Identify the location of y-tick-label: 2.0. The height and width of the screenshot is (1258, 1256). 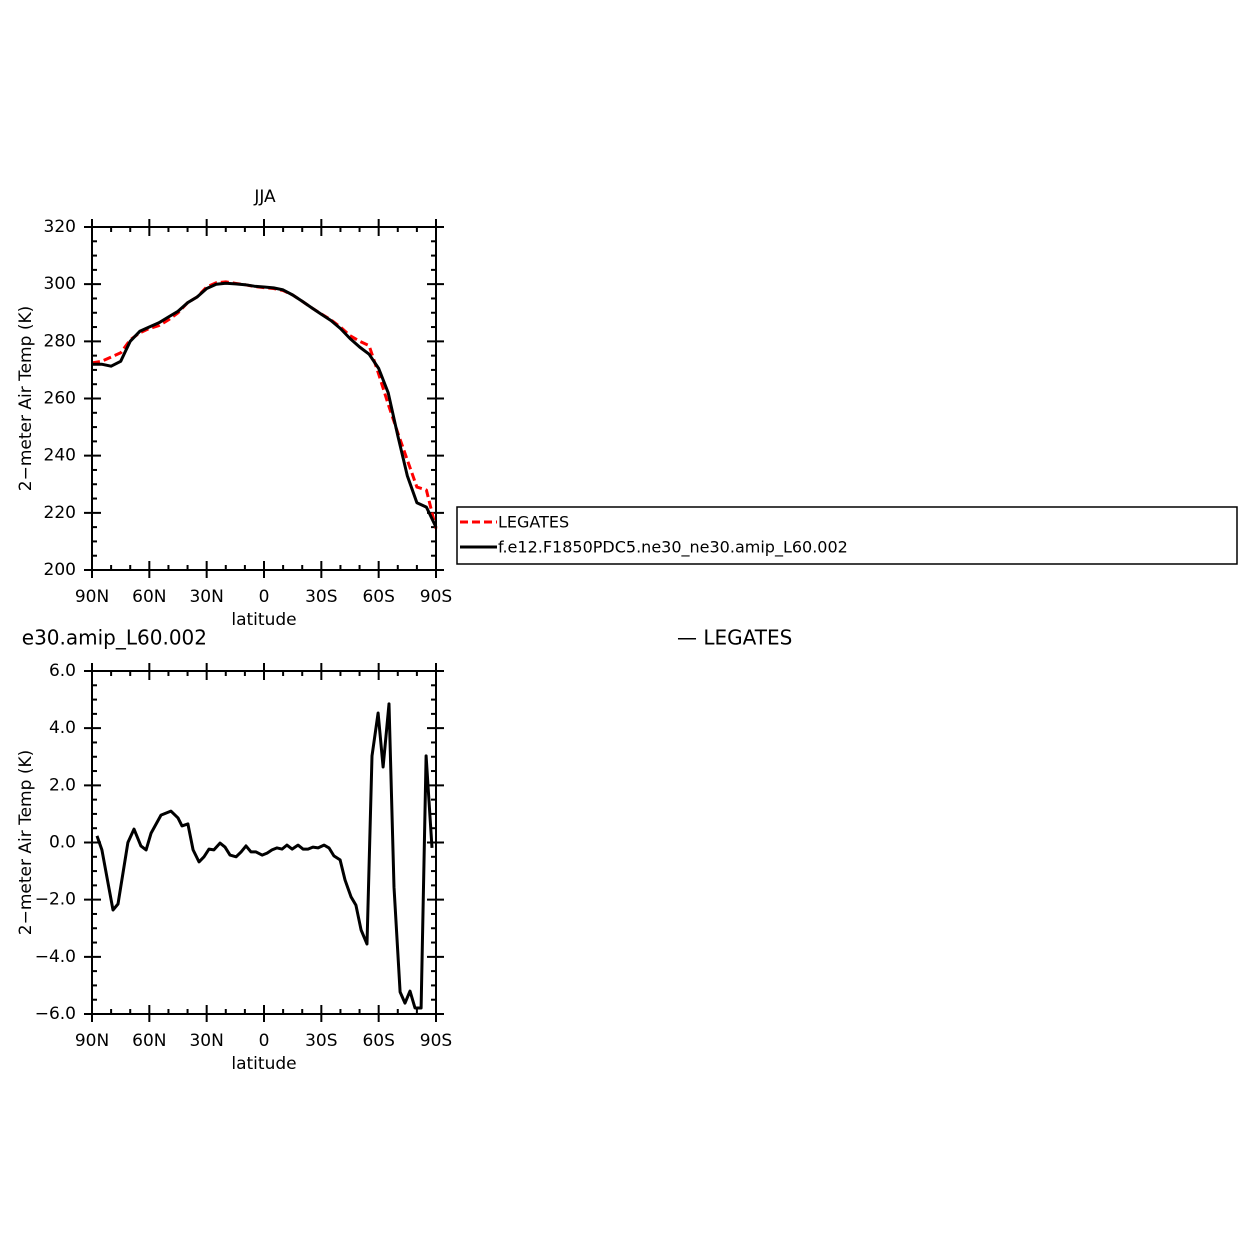
(62, 785).